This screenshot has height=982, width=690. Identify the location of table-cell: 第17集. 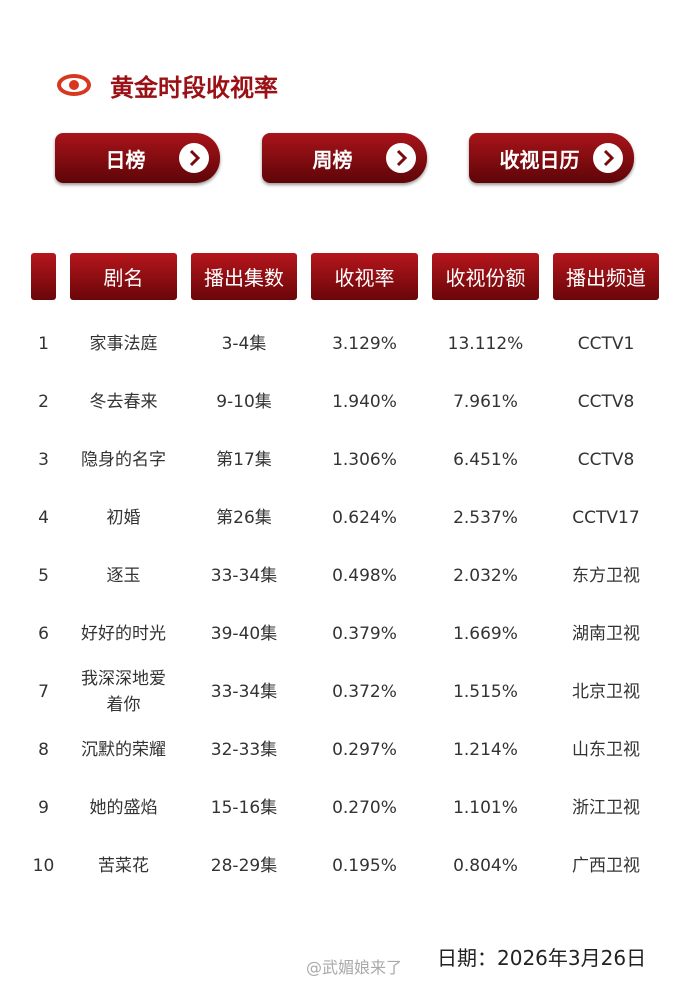
(244, 460).